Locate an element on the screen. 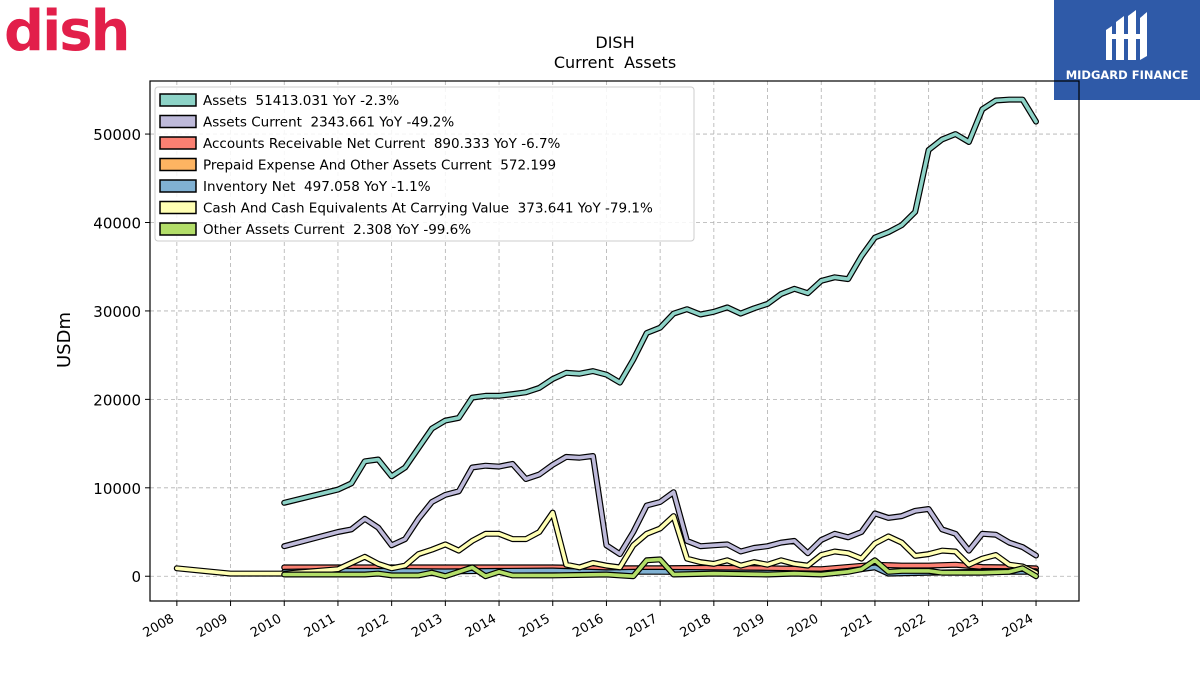  legend-swatch-inventory-net is located at coordinates (178, 186).